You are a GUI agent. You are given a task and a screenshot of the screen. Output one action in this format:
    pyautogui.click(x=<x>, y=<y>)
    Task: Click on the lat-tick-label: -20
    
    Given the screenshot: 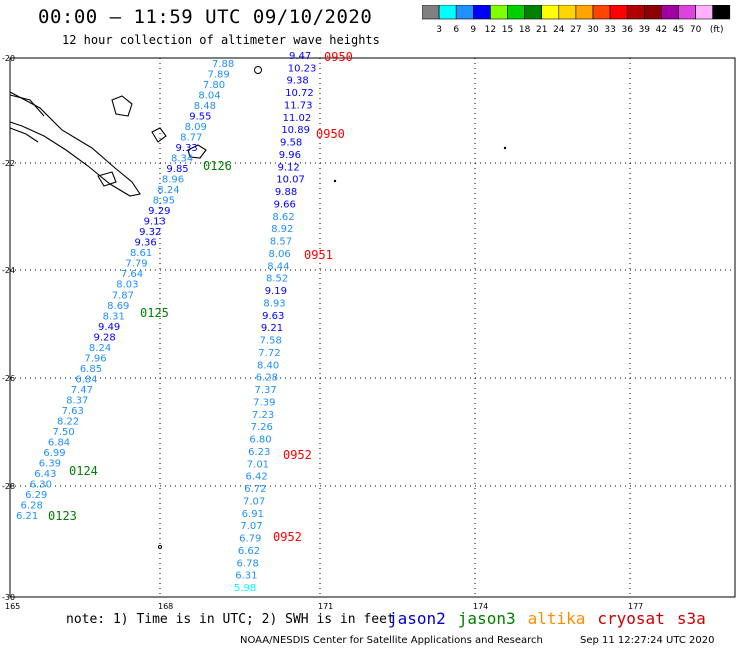 What is the action you would take?
    pyautogui.click(x=8, y=58)
    